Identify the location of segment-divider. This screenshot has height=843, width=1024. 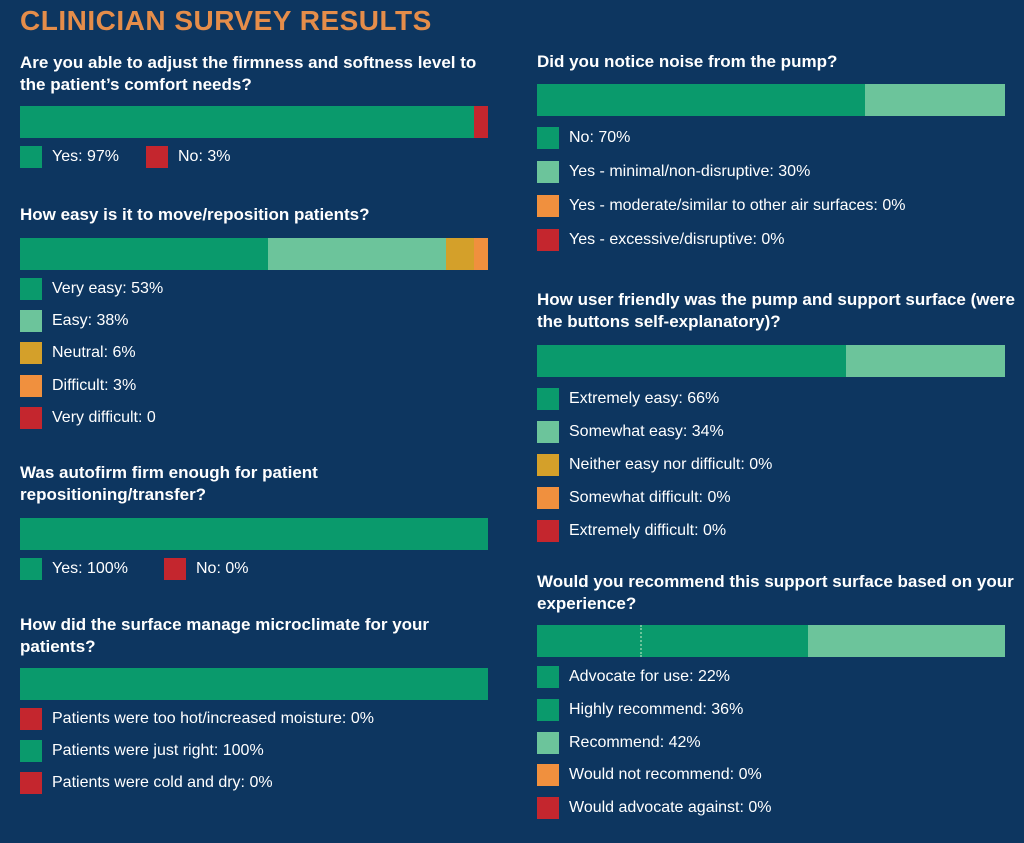
(640, 641).